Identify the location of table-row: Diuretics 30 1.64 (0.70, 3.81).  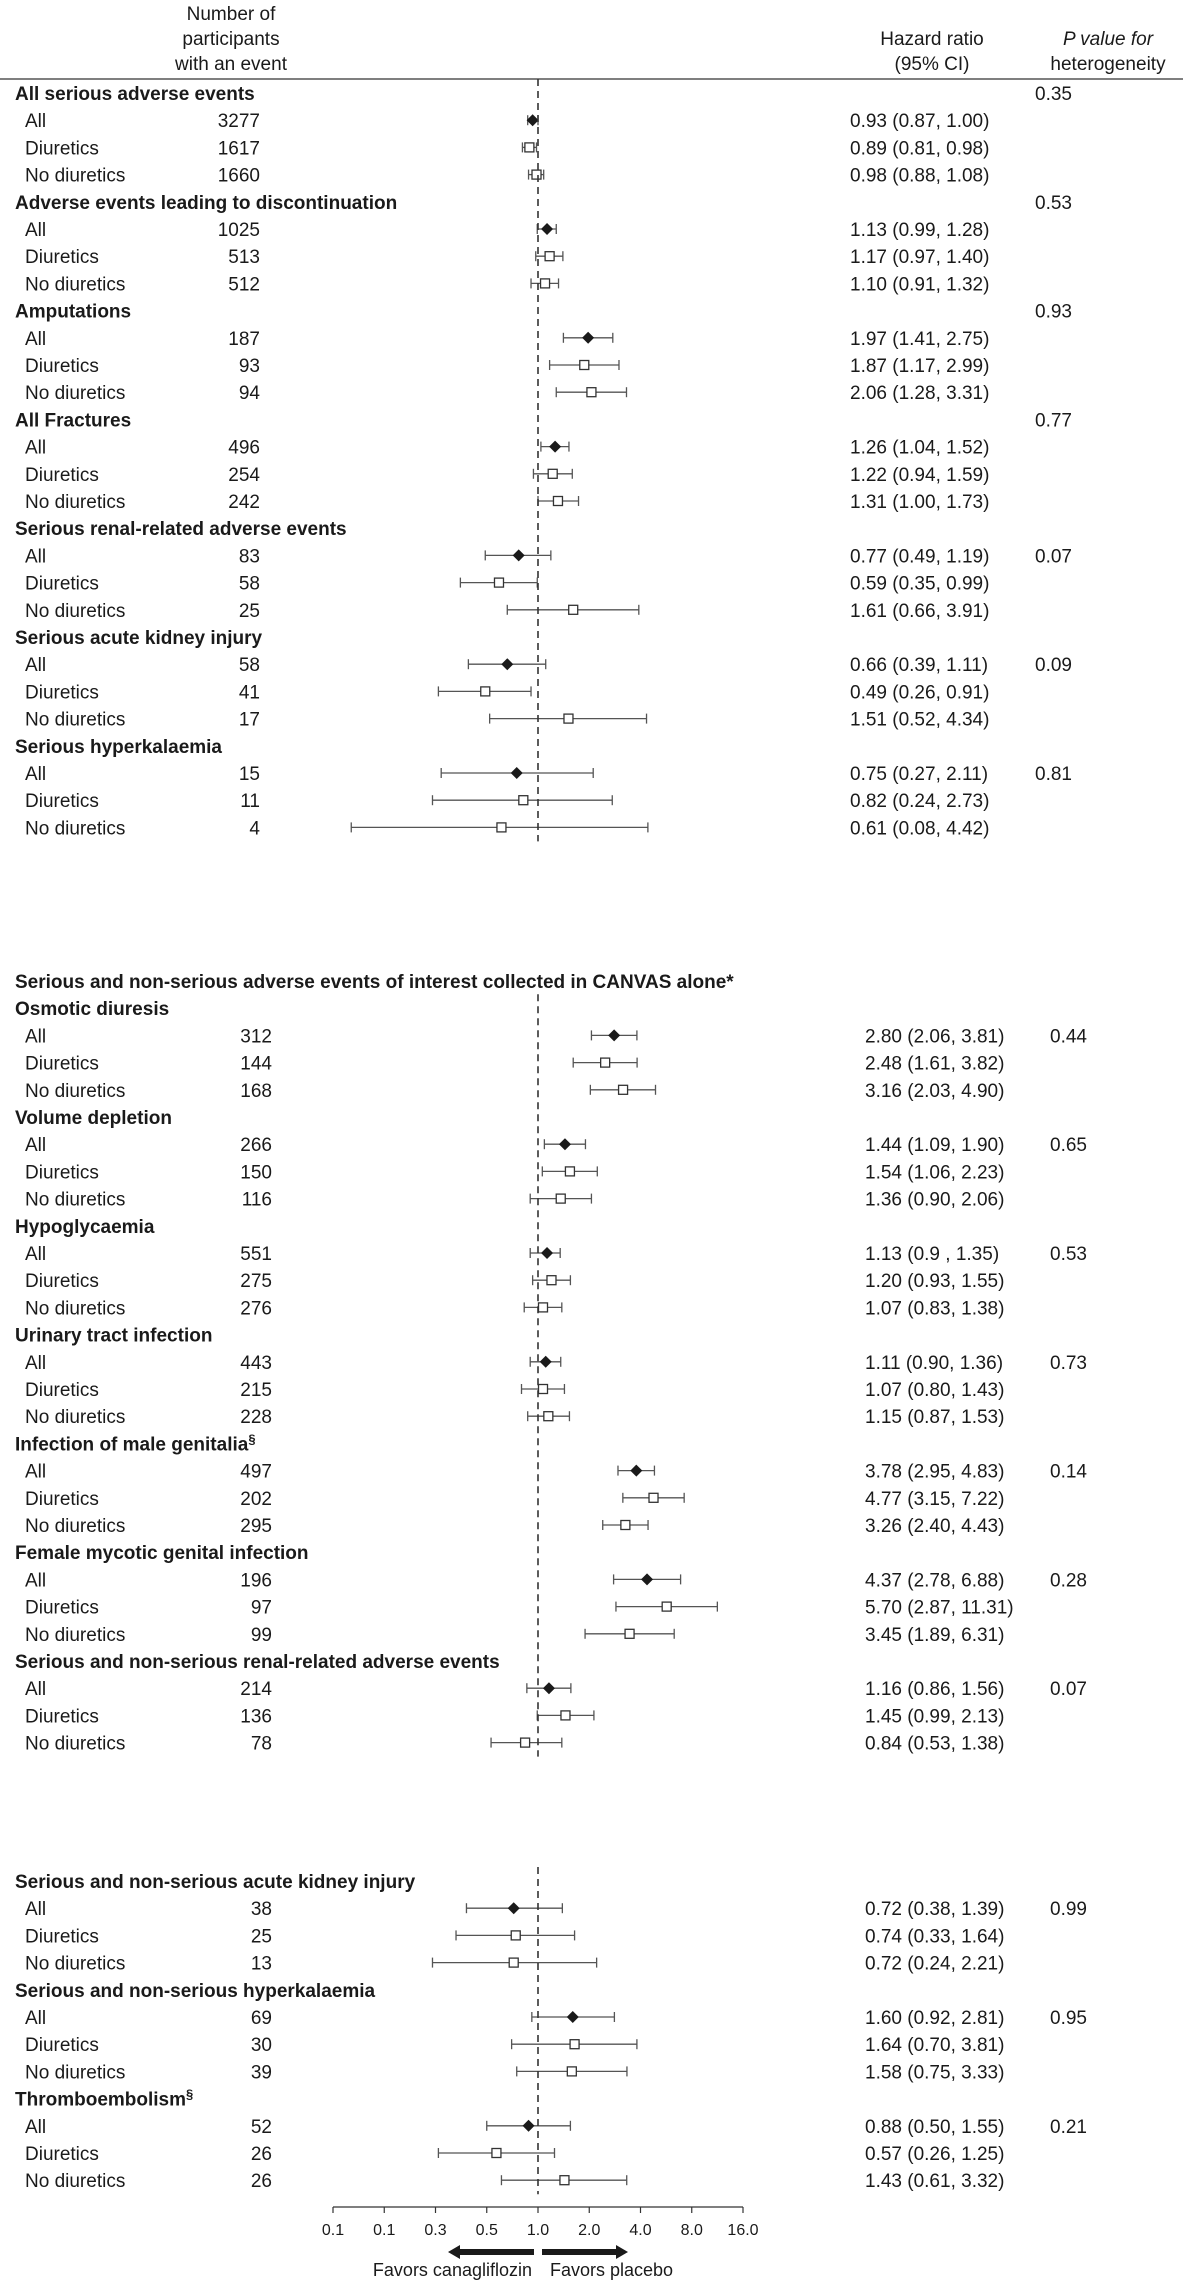
(514, 2045).